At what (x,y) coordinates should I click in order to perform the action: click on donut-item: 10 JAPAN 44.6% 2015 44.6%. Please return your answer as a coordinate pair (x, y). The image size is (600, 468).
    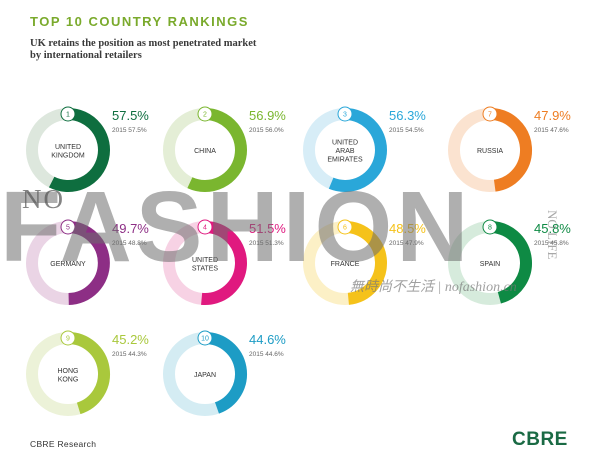
    Looking at the image, I should click on (224, 373).